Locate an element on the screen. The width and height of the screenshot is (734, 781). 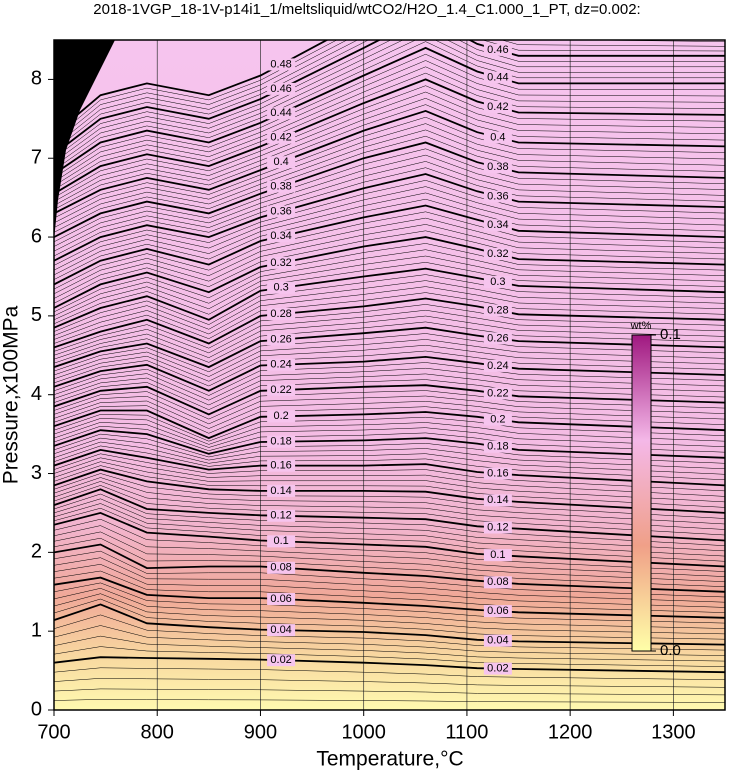
contour-label-group: 0.12 is located at coordinates (497, 527).